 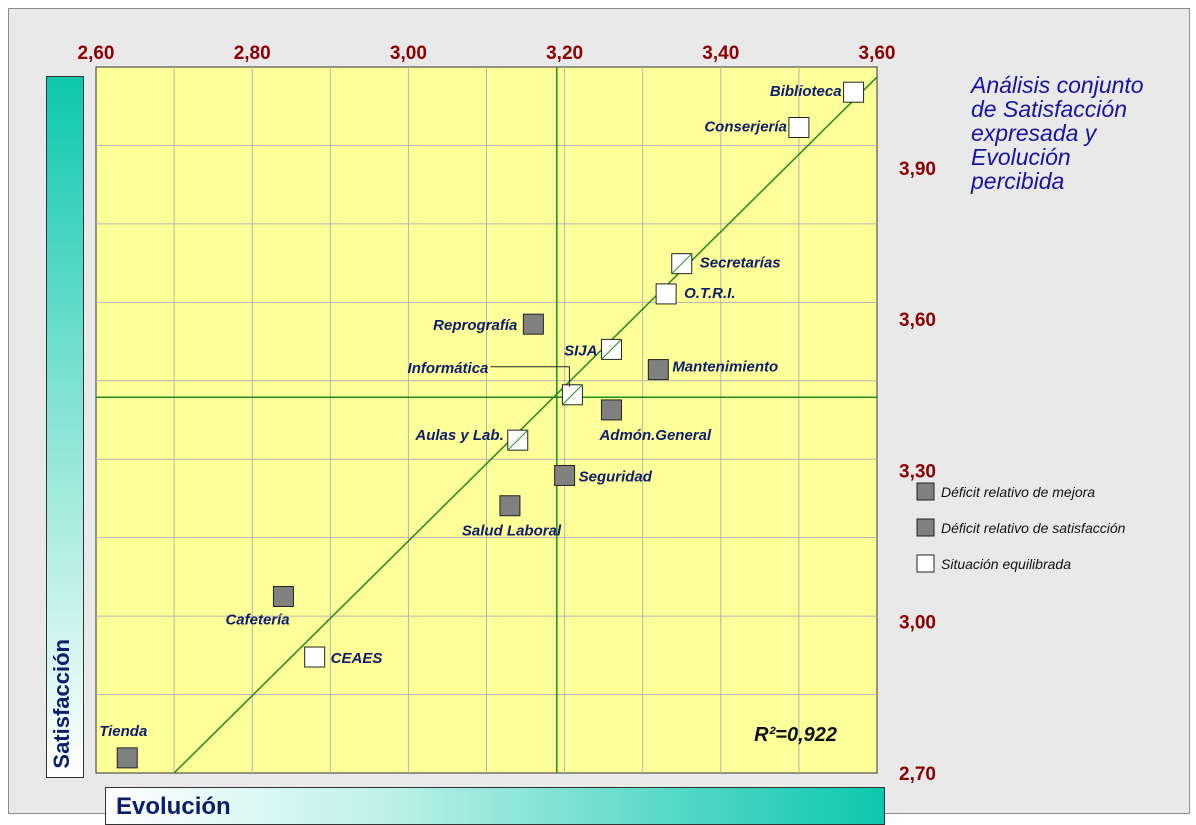 I want to click on data-point-label: O.T.R.I., so click(x=709, y=293).